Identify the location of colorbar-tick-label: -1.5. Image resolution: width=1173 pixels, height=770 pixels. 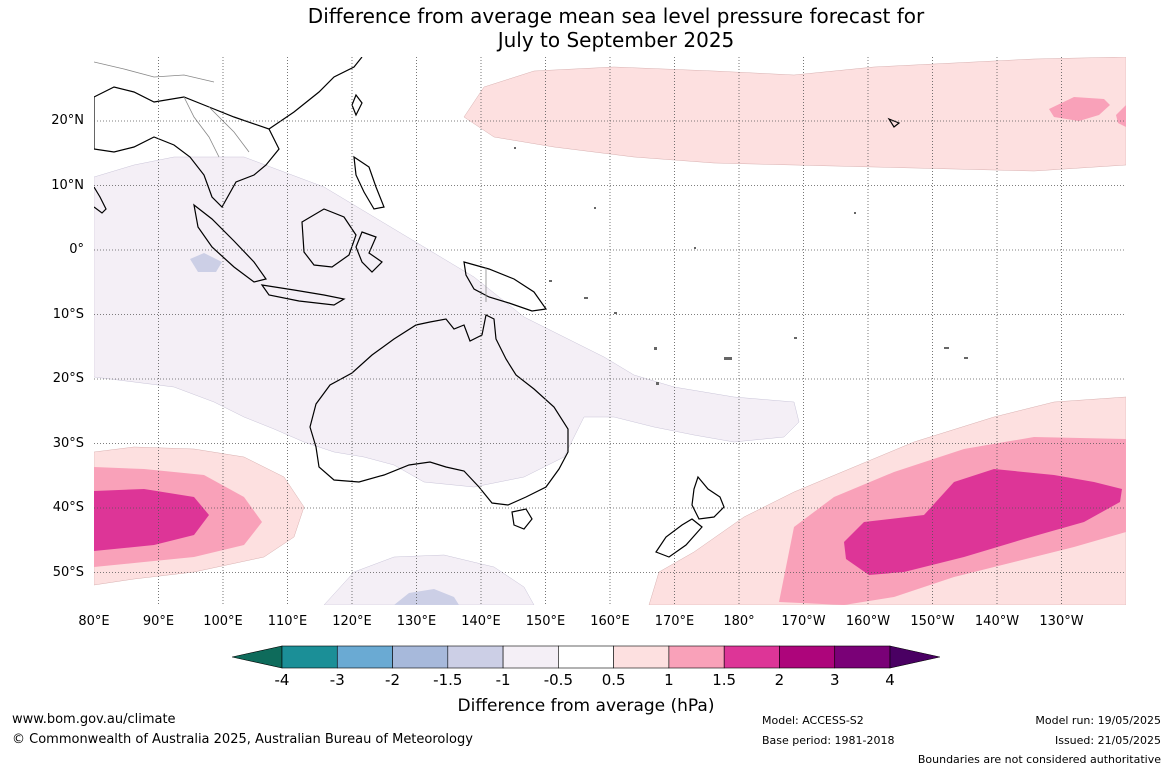
(448, 680).